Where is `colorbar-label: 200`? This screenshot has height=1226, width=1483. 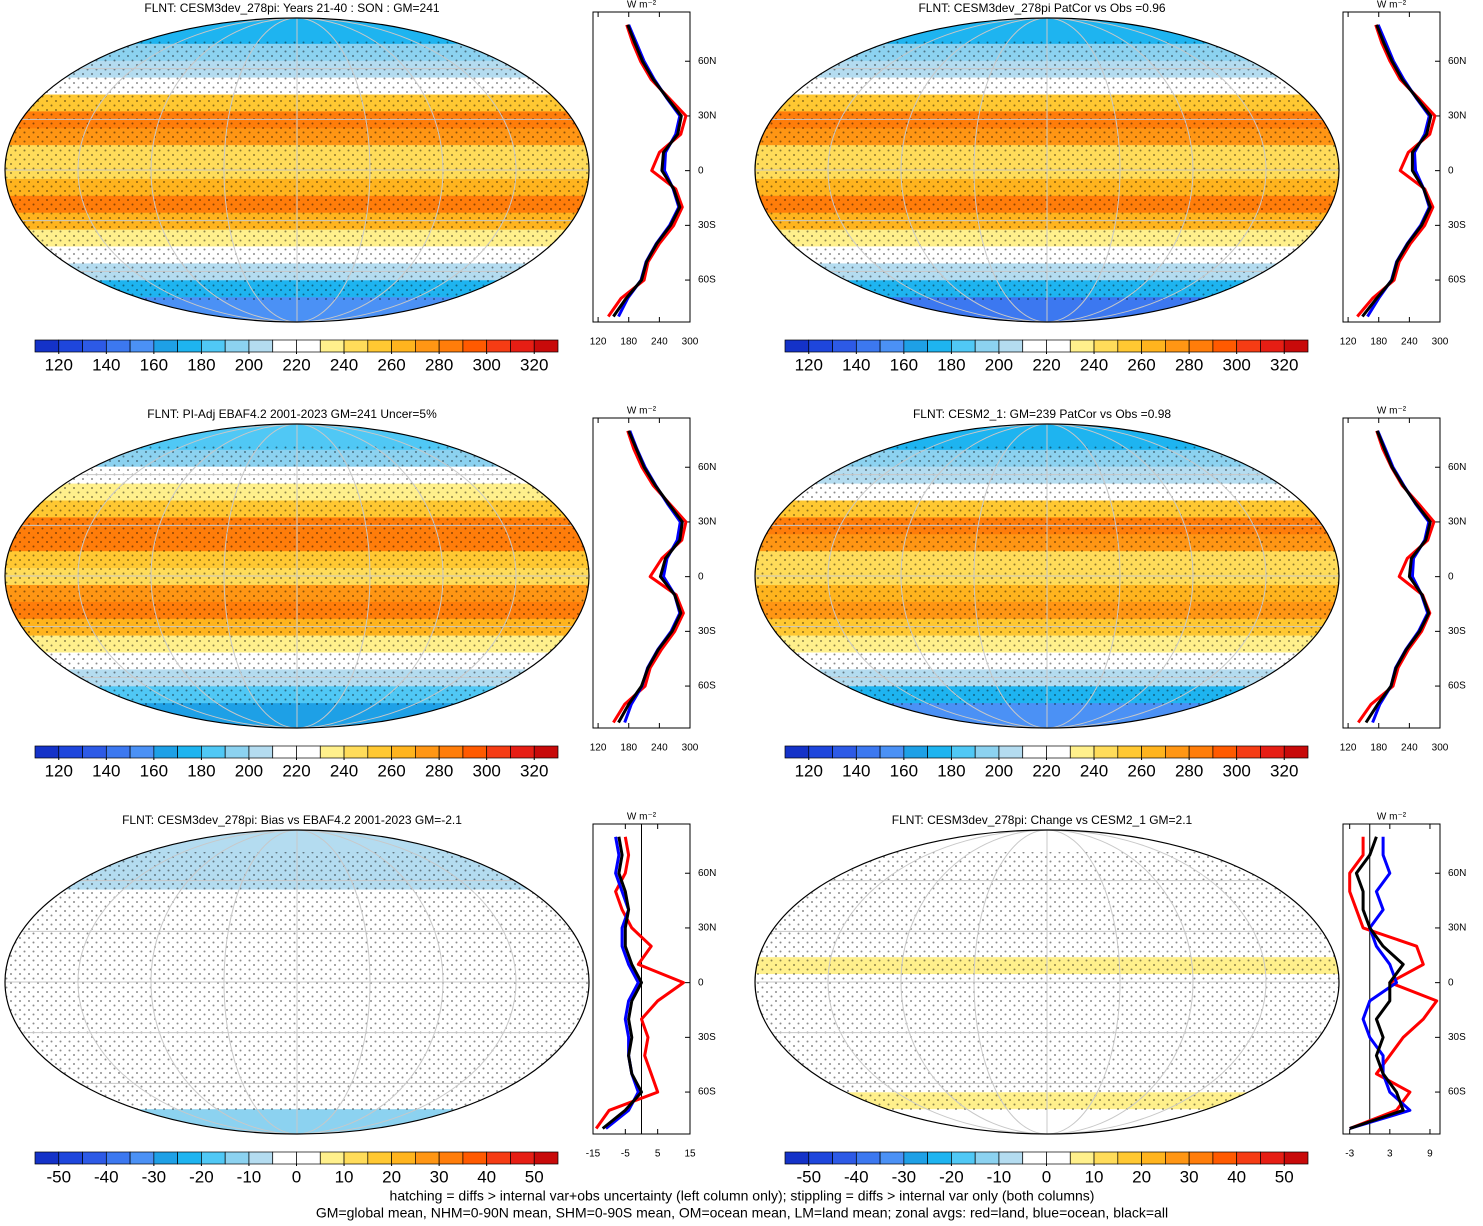
colorbar-label: 200 is located at coordinates (999, 364).